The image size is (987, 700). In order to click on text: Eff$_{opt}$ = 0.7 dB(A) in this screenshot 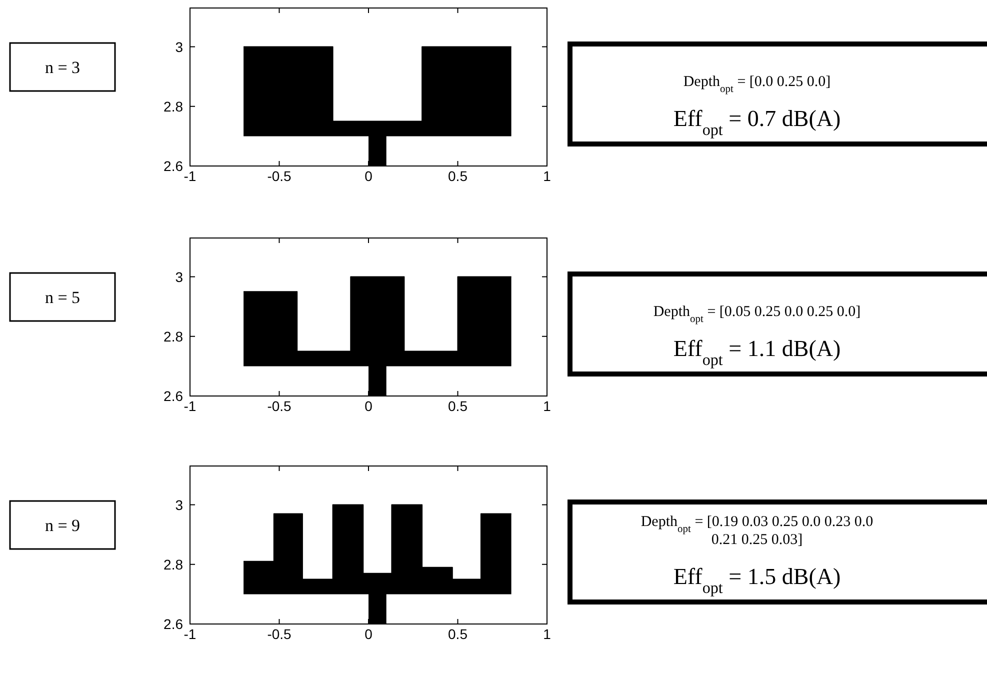, I will do `click(757, 122)`.